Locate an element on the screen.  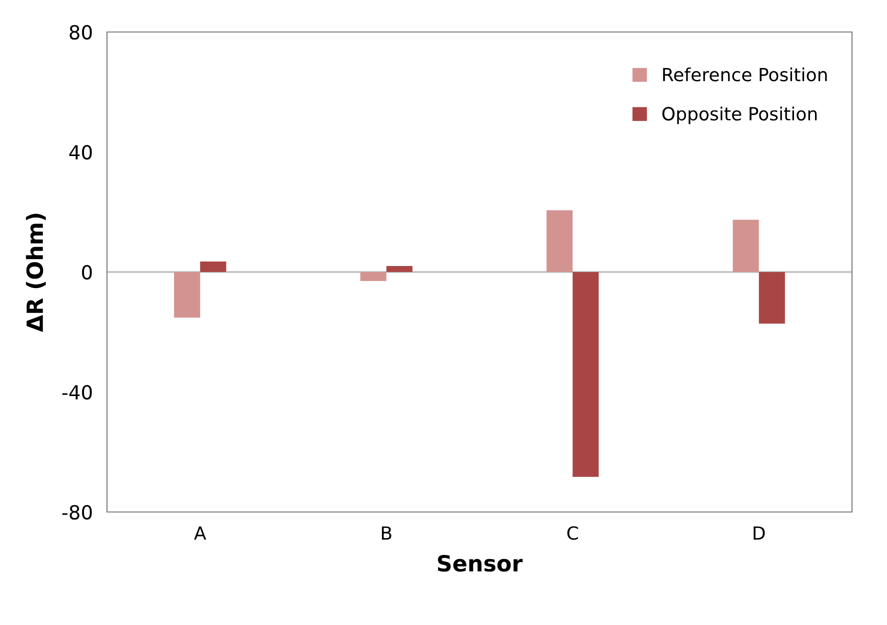
y-axis-title: ΔR (Ohm) is located at coordinates (36, 273).